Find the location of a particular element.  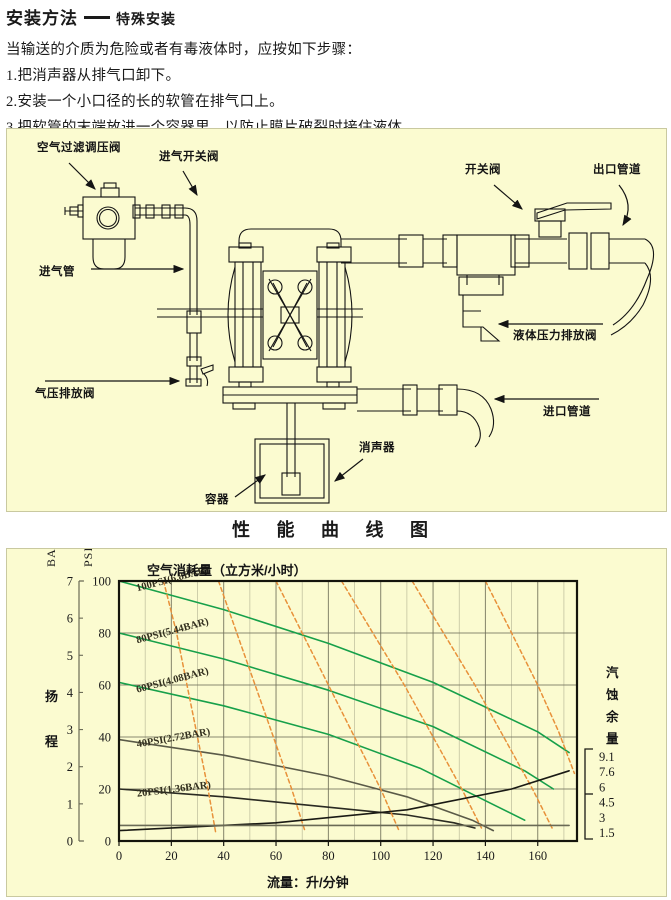

step-item-2: 2.安装一个小口径的长的软管在排气口上。 is located at coordinates (145, 102).